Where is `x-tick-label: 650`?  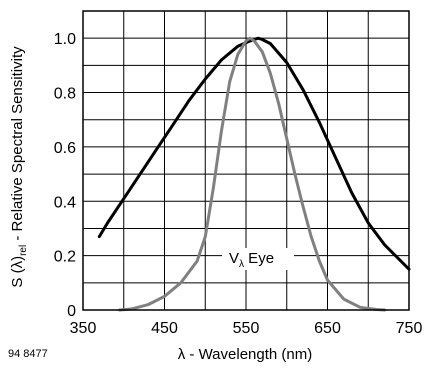 x-tick-label: 650 is located at coordinates (327, 328).